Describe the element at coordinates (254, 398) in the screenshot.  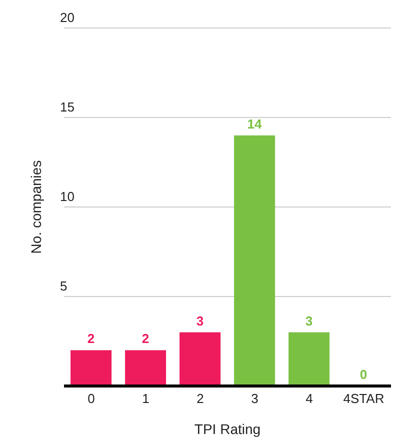
I see `x-tick-label: 3` at that location.